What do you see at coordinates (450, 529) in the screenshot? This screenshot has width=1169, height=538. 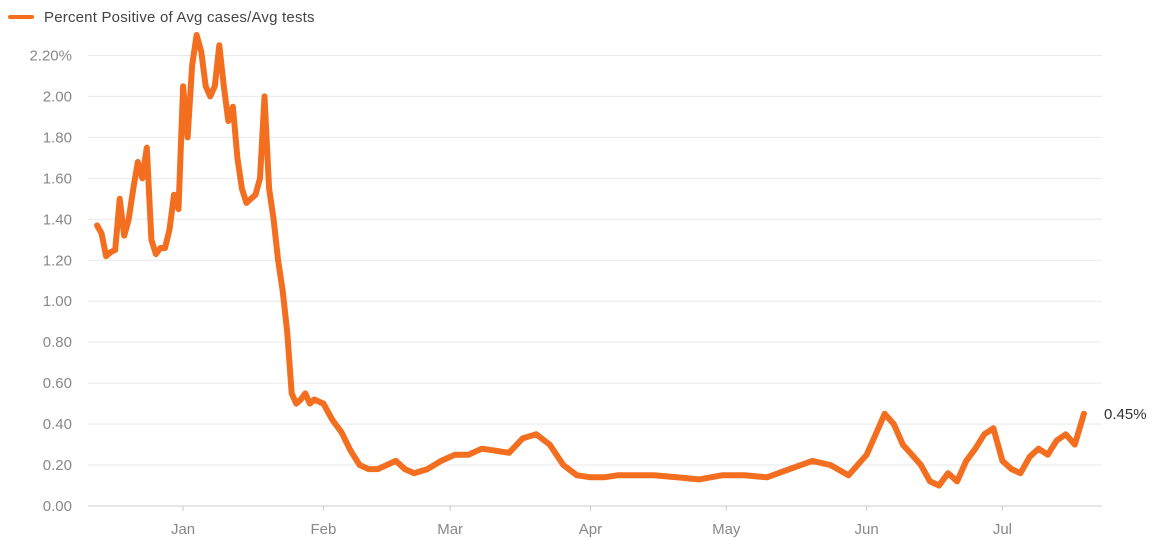 I see `x-tick-label: Mar` at bounding box center [450, 529].